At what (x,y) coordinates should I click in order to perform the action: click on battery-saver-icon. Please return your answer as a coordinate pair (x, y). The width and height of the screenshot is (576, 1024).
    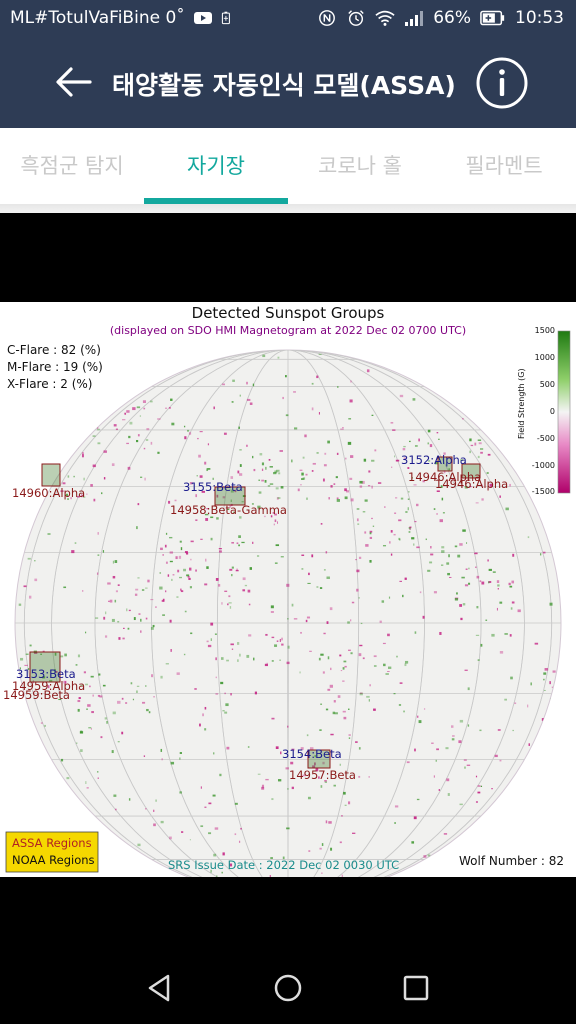
    Looking at the image, I should click on (225, 18).